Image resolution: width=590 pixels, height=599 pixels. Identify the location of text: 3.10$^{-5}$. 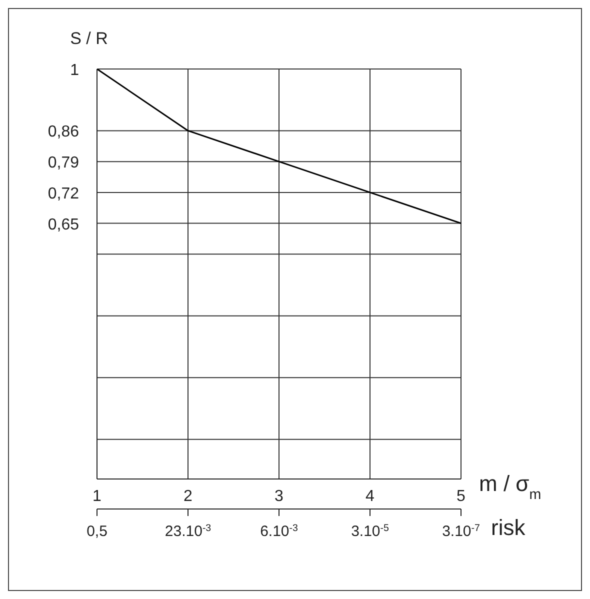
(370, 531).